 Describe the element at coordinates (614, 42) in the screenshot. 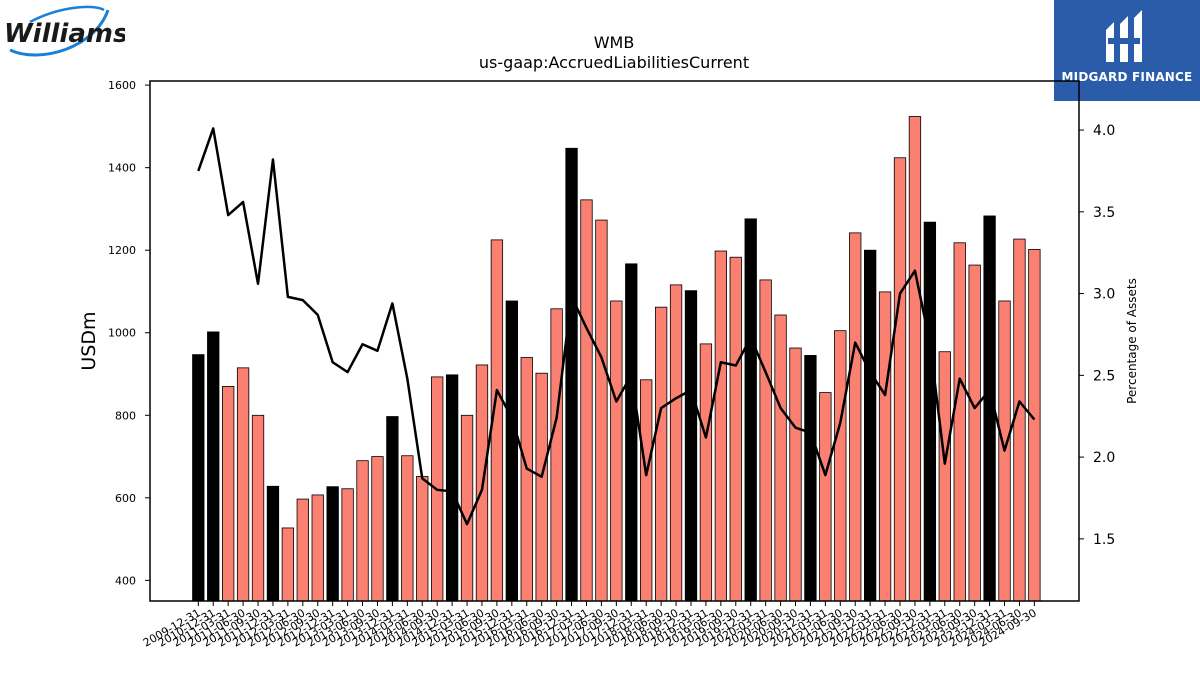

I see `chart-title: WMB` at that location.